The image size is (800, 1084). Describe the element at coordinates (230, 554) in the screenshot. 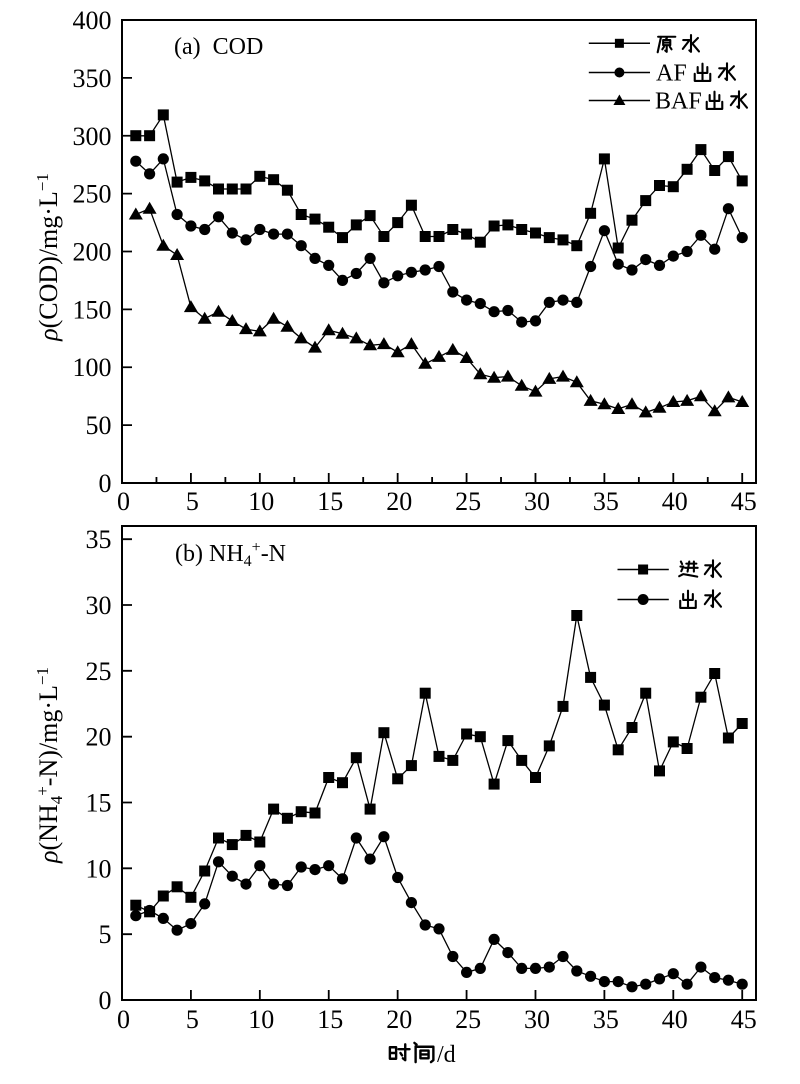

I see `svg-text: (b) NH4+-N` at that location.